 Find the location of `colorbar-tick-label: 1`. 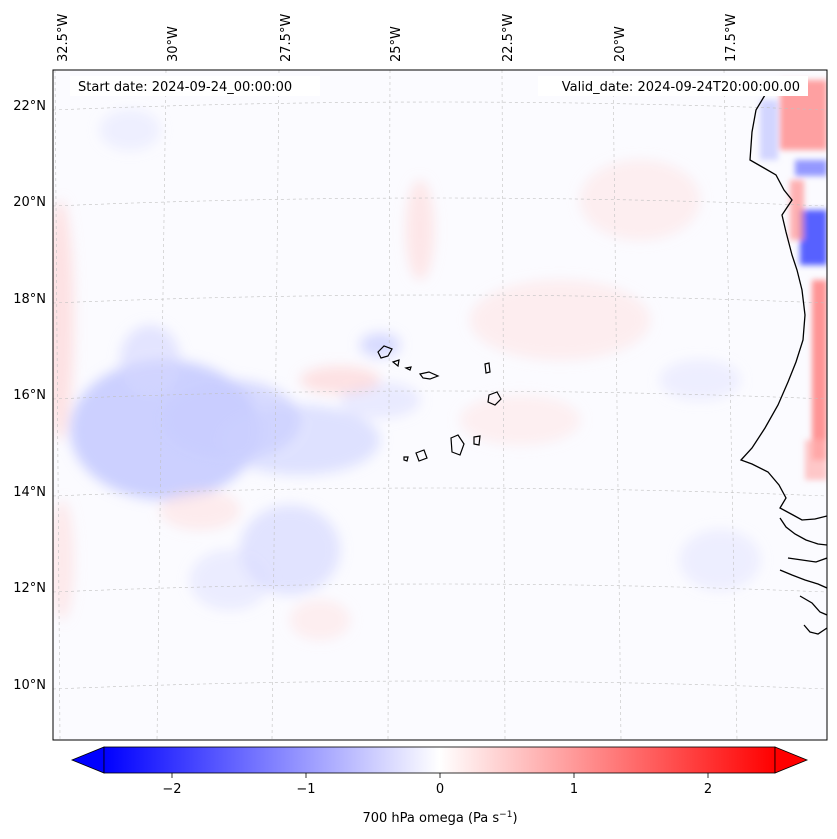

colorbar-tick-label: 1 is located at coordinates (574, 789).